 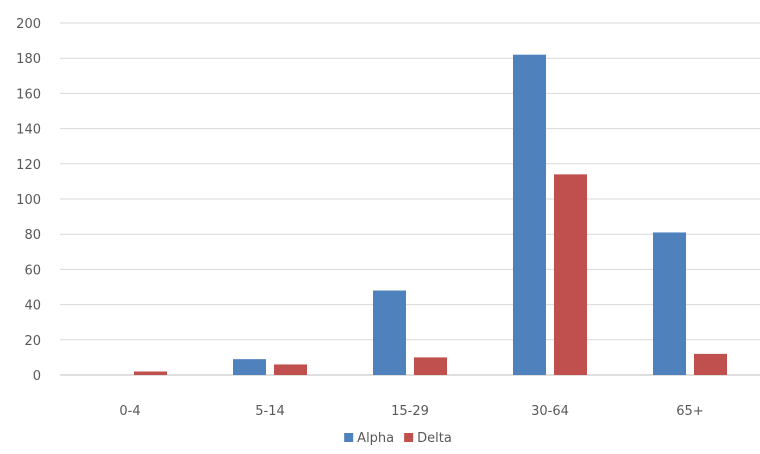 What do you see at coordinates (28, 24) in the screenshot?
I see `y-tick-label: 200` at bounding box center [28, 24].